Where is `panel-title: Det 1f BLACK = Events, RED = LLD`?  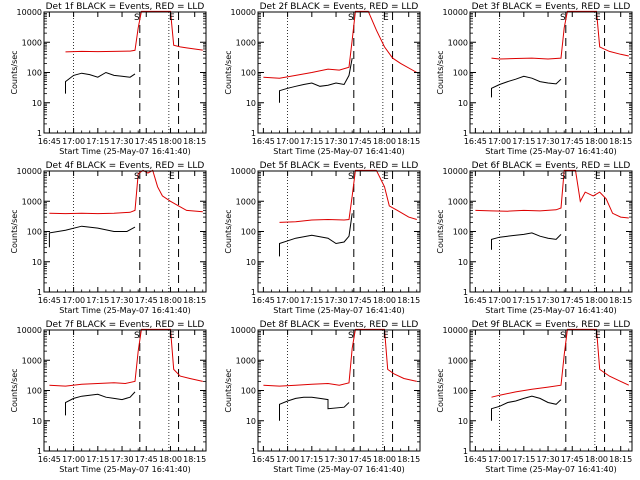 panel-title: Det 1f BLACK = Events, RED = LLD is located at coordinates (125, 7).